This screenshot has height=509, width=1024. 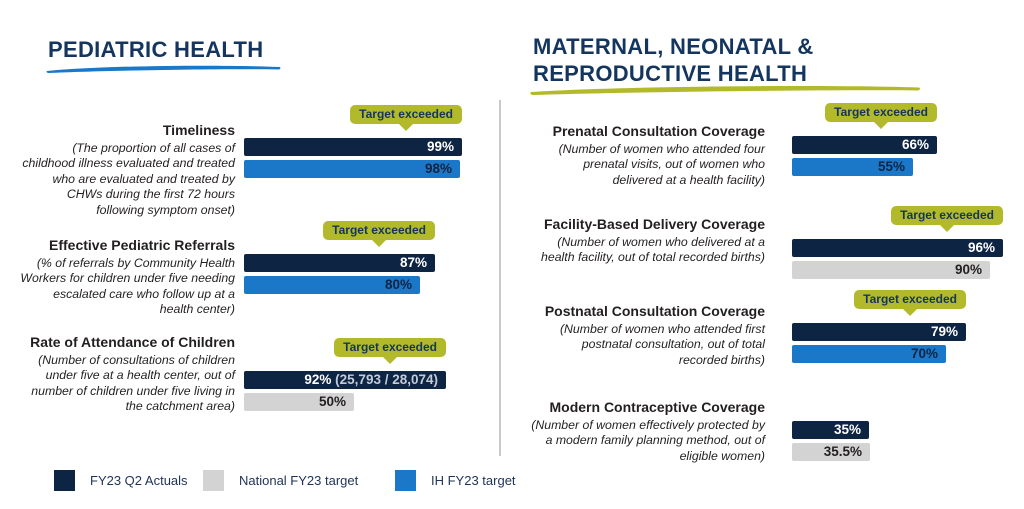 I want to click on bar-national-fy23-target: 35.5%, so click(x=831, y=452).